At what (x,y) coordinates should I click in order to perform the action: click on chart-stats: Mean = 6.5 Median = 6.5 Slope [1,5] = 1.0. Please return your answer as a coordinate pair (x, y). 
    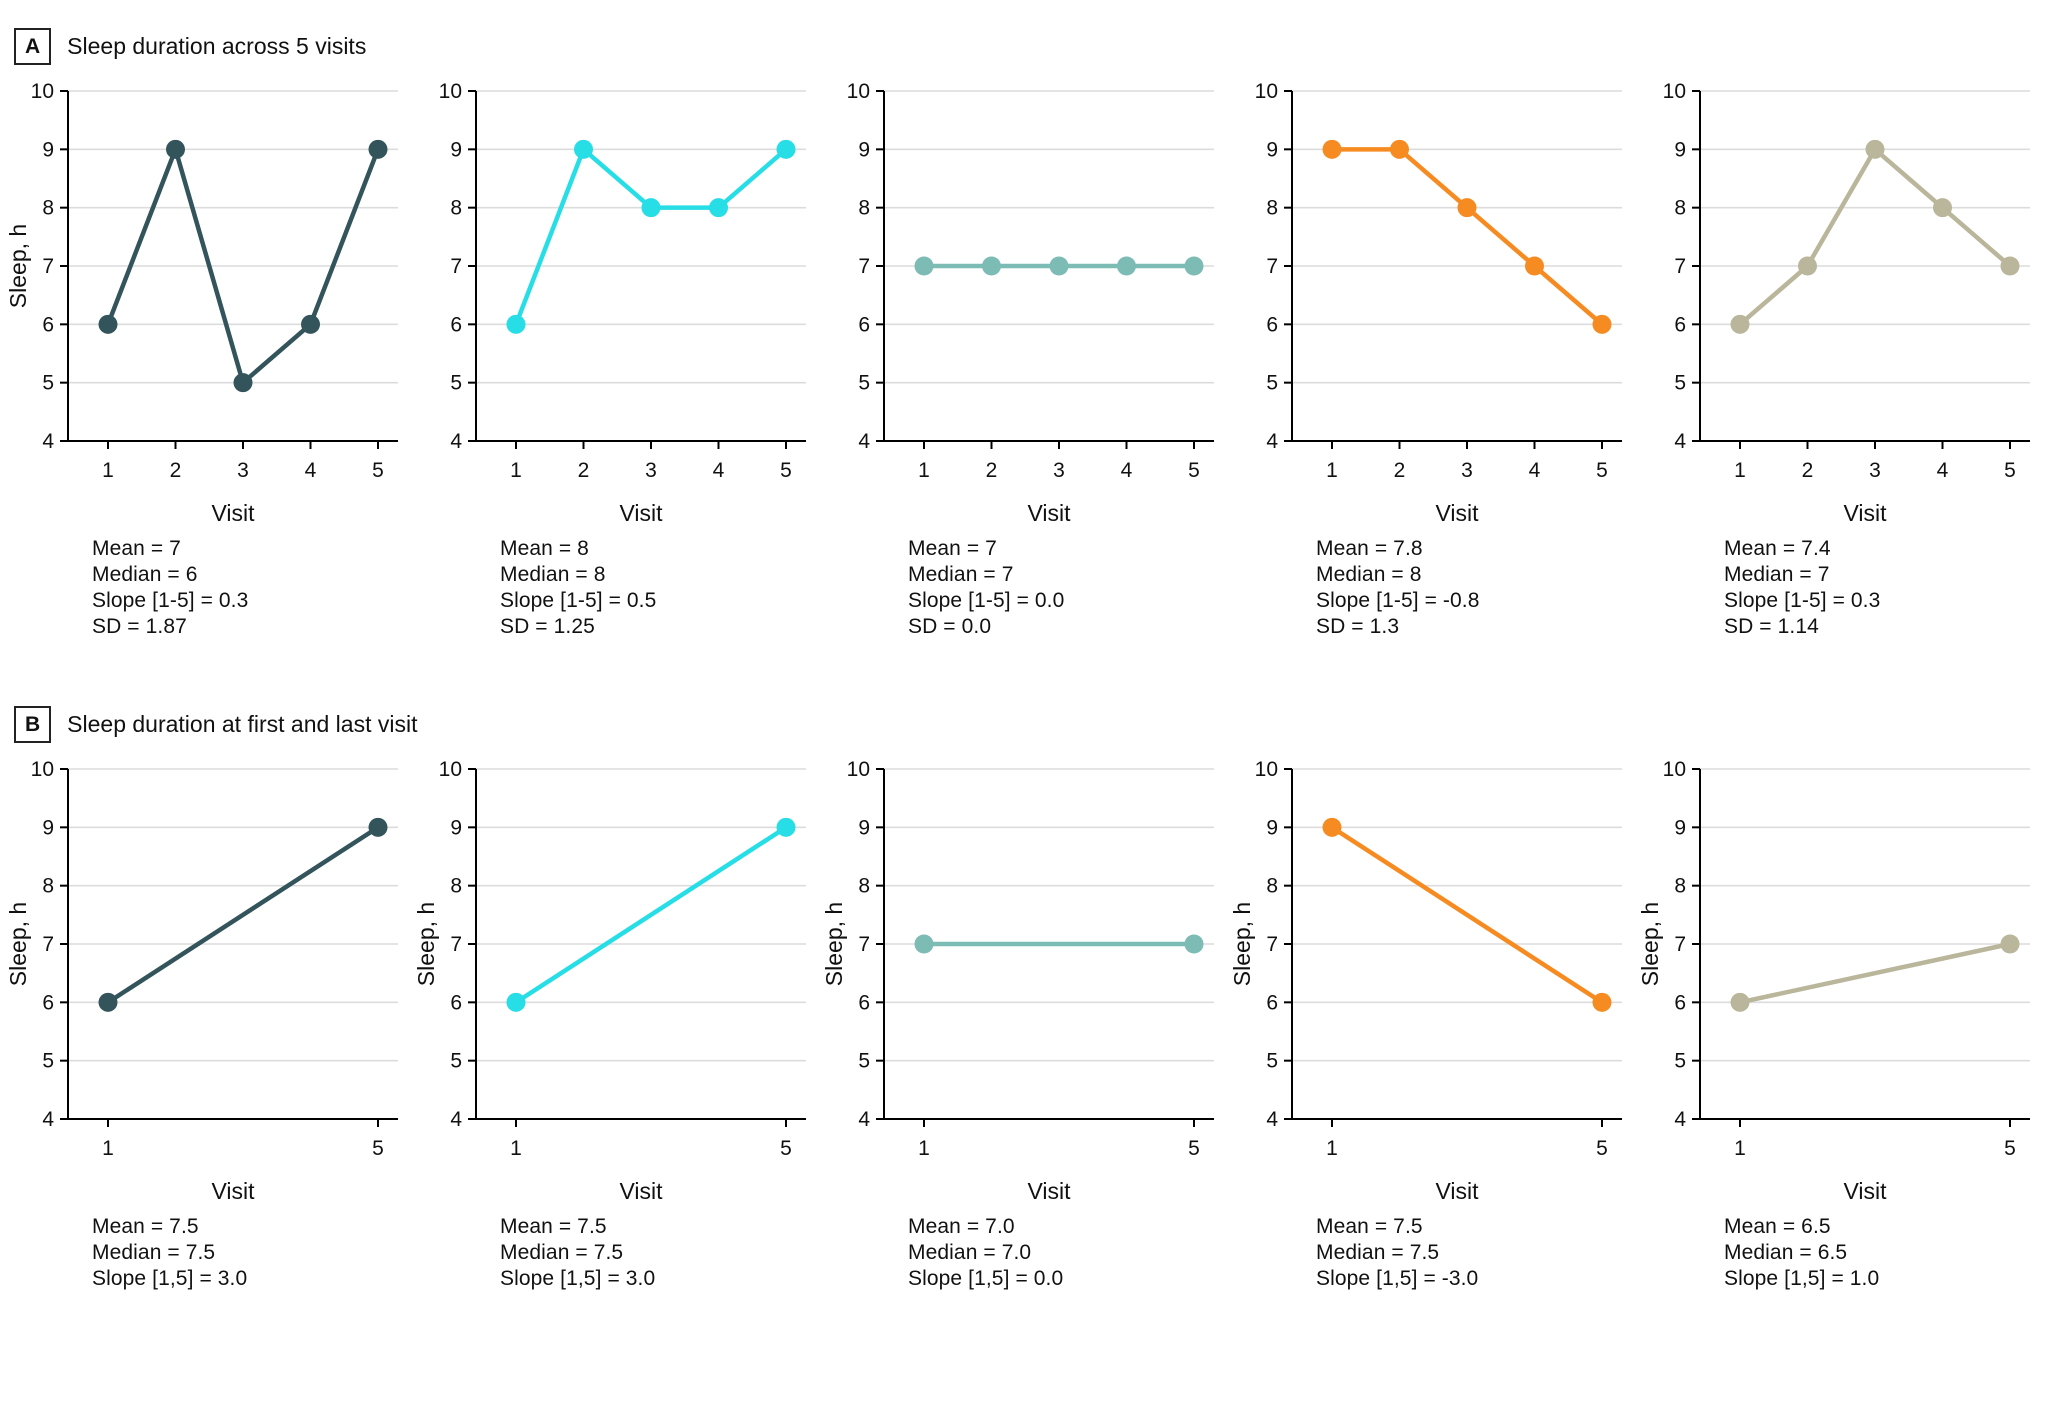
    Looking at the image, I should click on (1884, 1253).